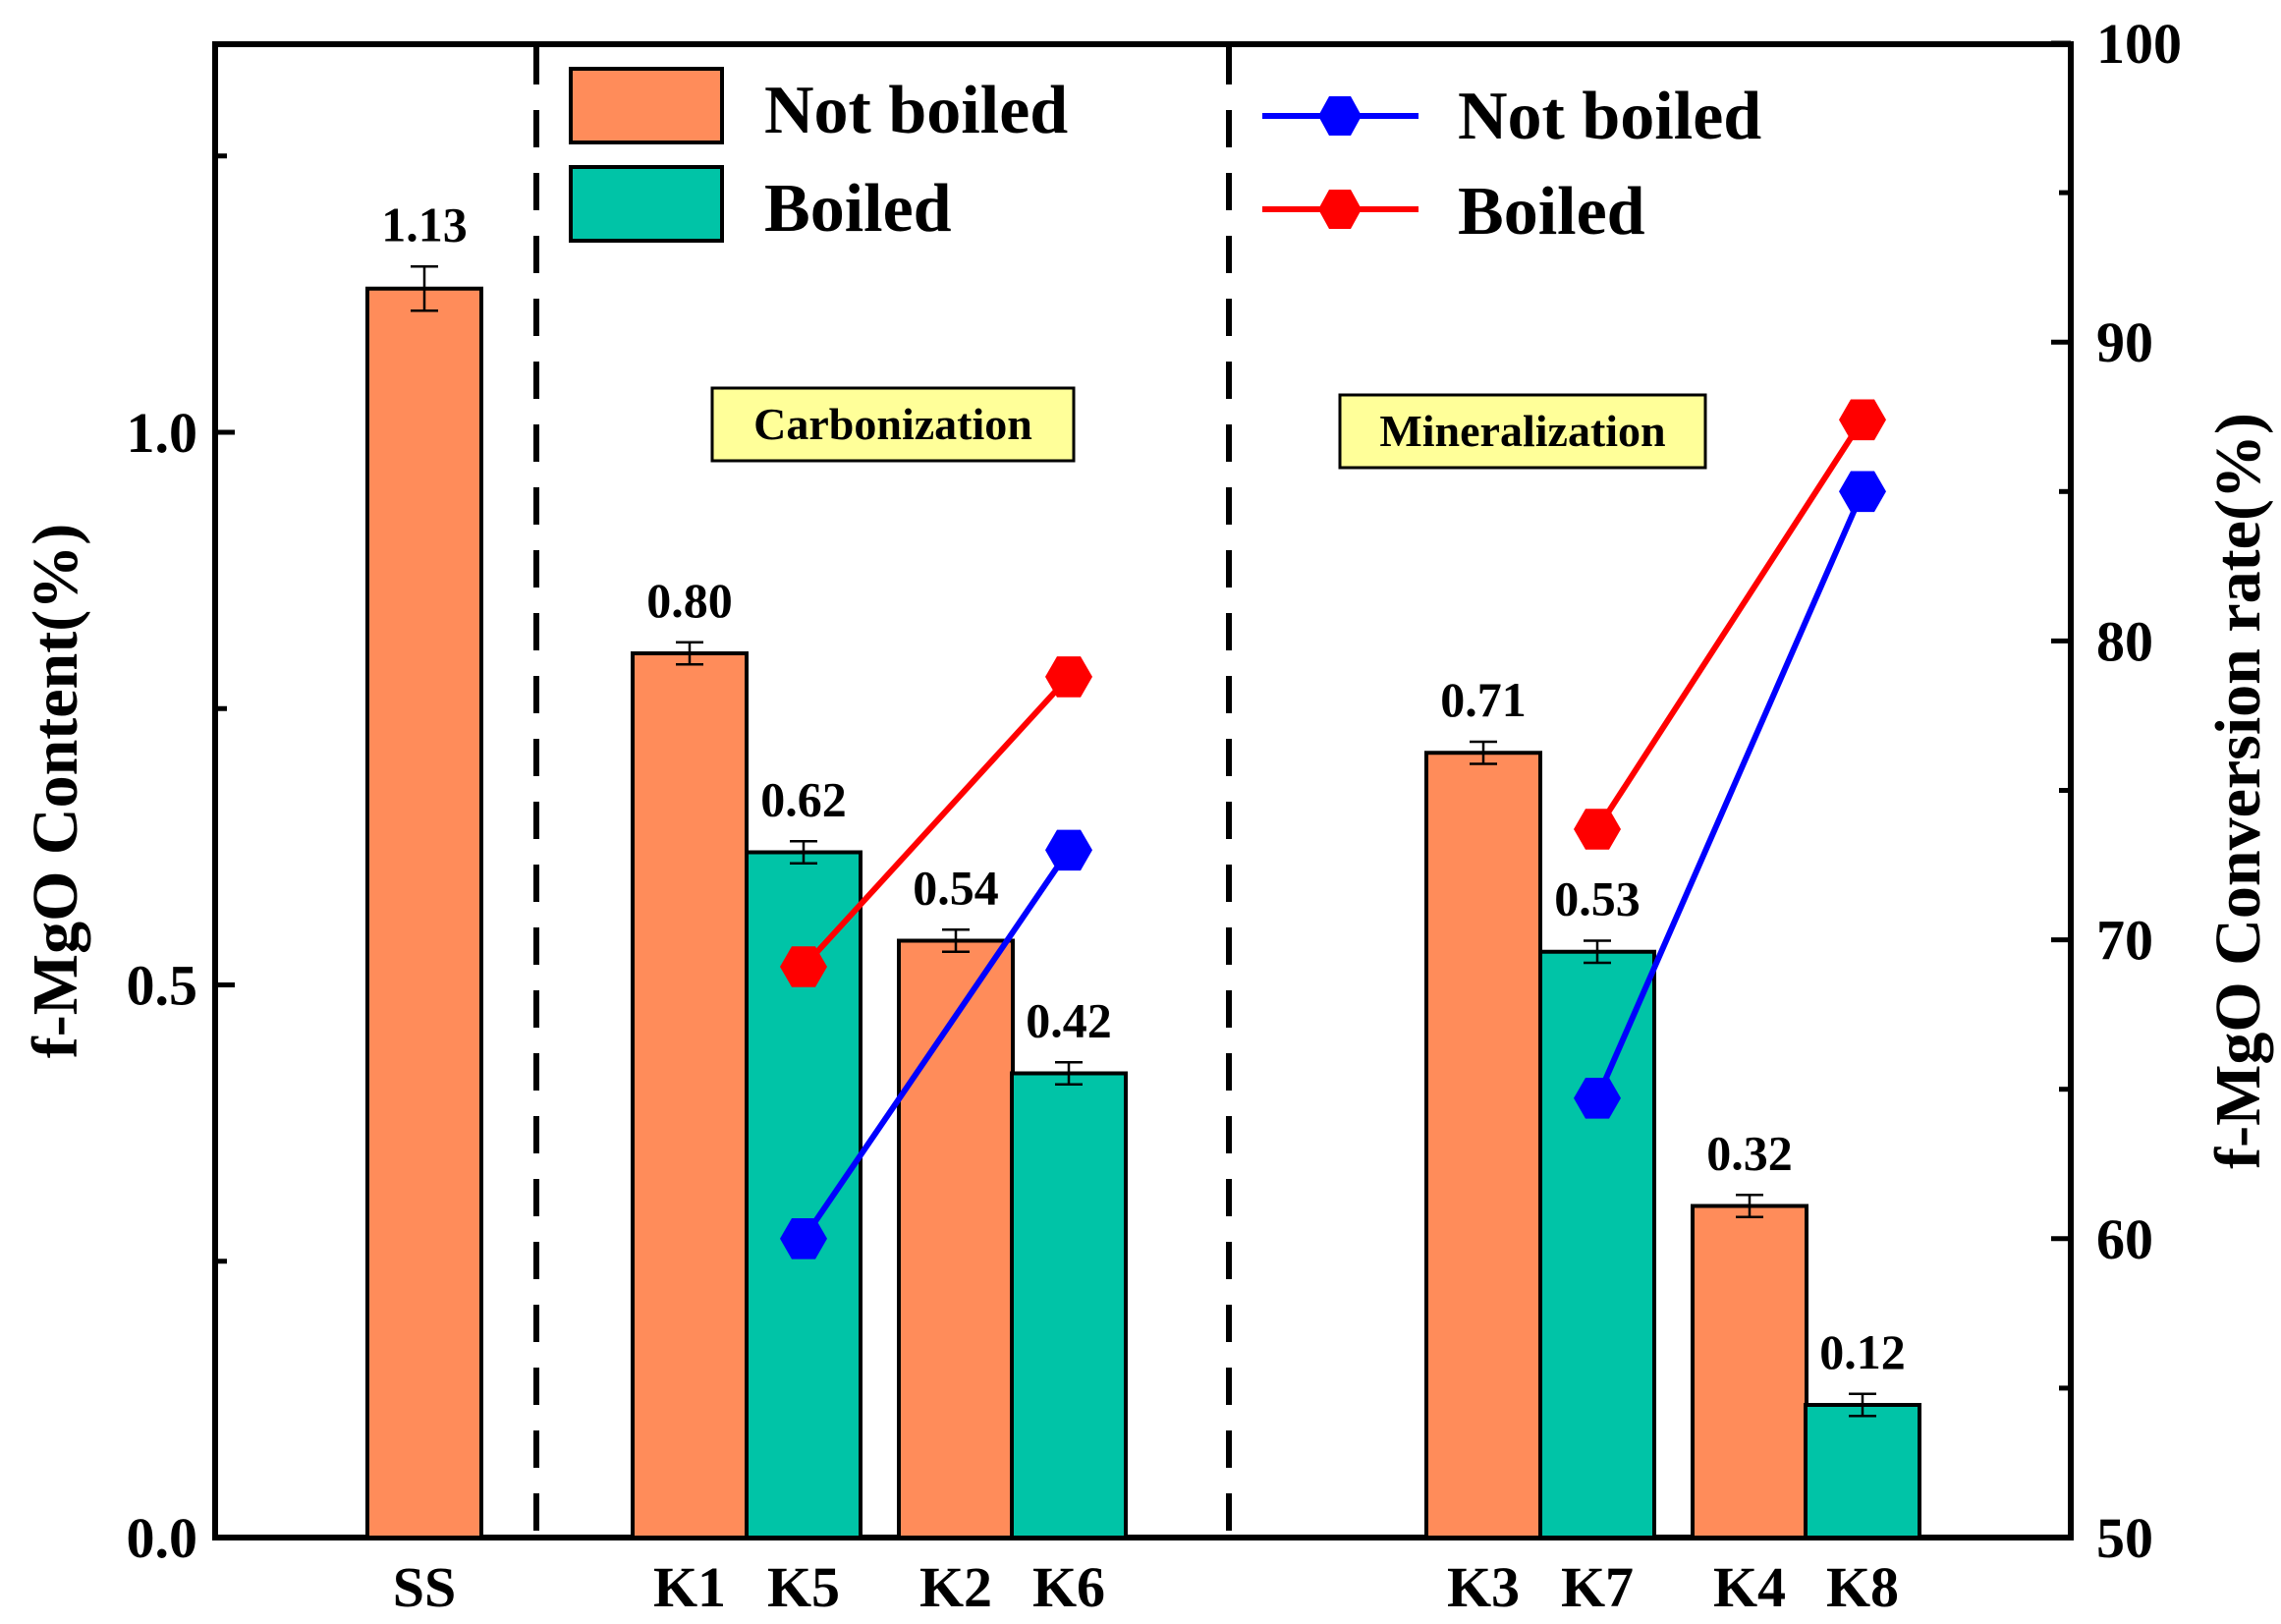 This screenshot has height=1624, width=2281. What do you see at coordinates (1598, 829) in the screenshot?
I see `marker-boiled-k7` at bounding box center [1598, 829].